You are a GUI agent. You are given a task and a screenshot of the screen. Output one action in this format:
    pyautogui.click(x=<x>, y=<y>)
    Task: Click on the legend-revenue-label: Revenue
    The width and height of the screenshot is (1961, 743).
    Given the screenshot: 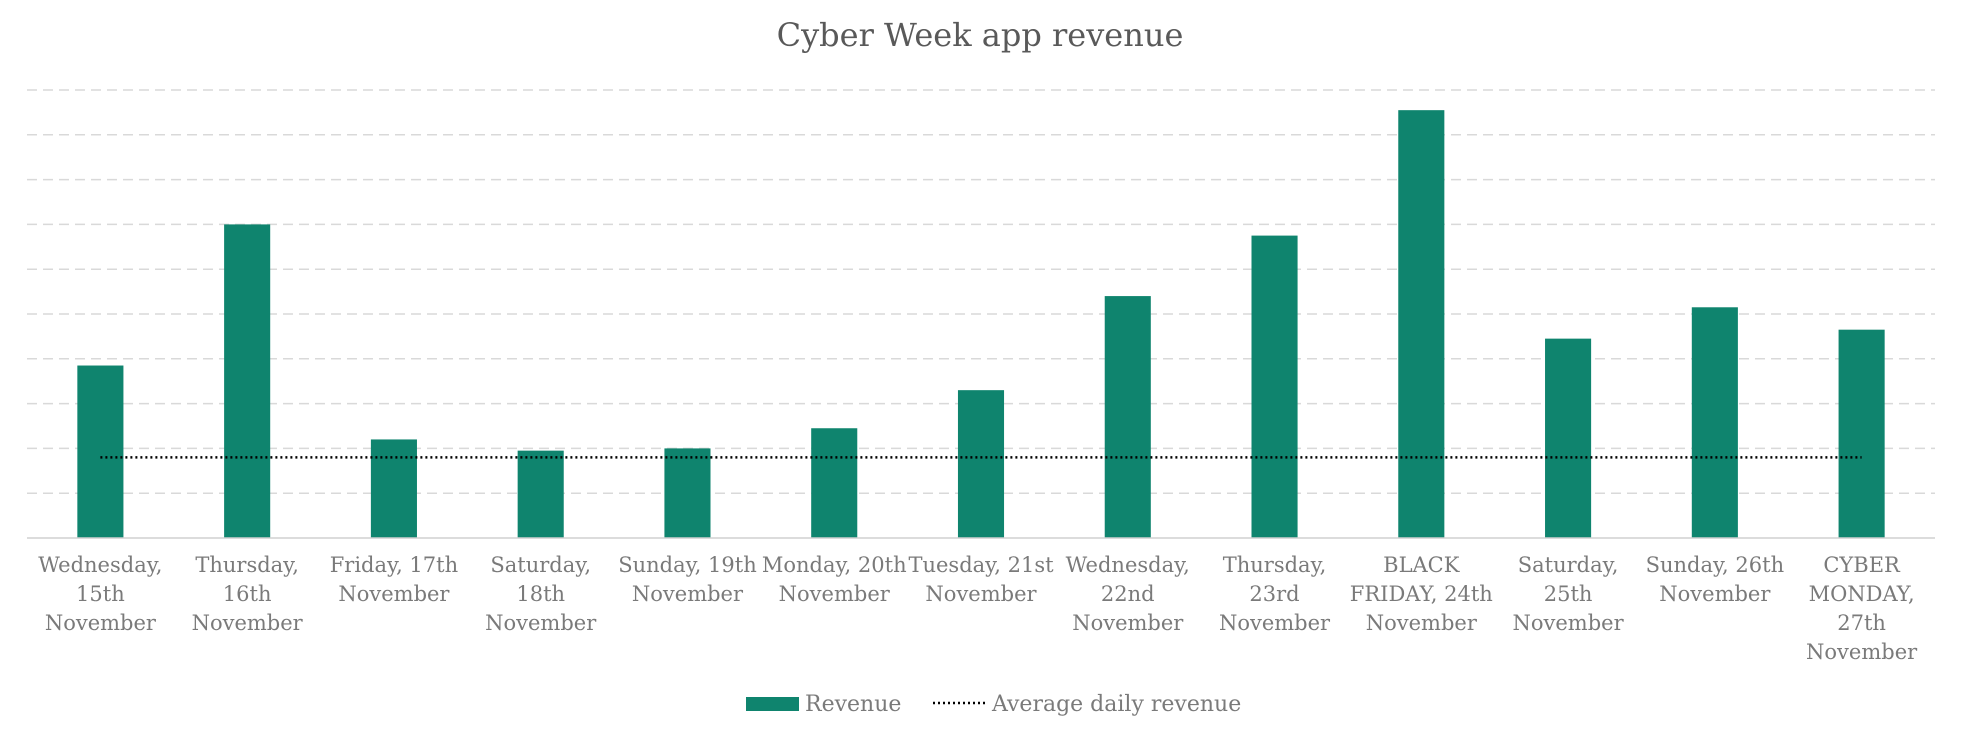 What is the action you would take?
    pyautogui.click(x=853, y=704)
    